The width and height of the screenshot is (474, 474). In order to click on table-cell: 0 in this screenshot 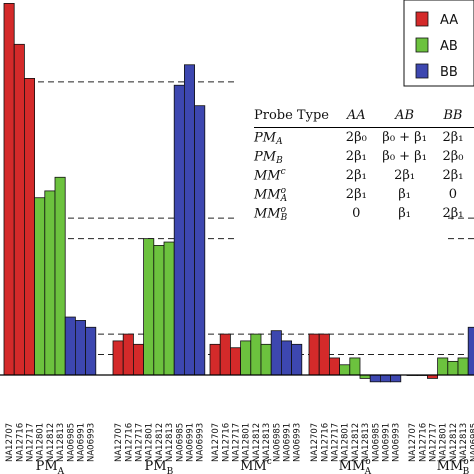, I will do `click(453, 194)`.